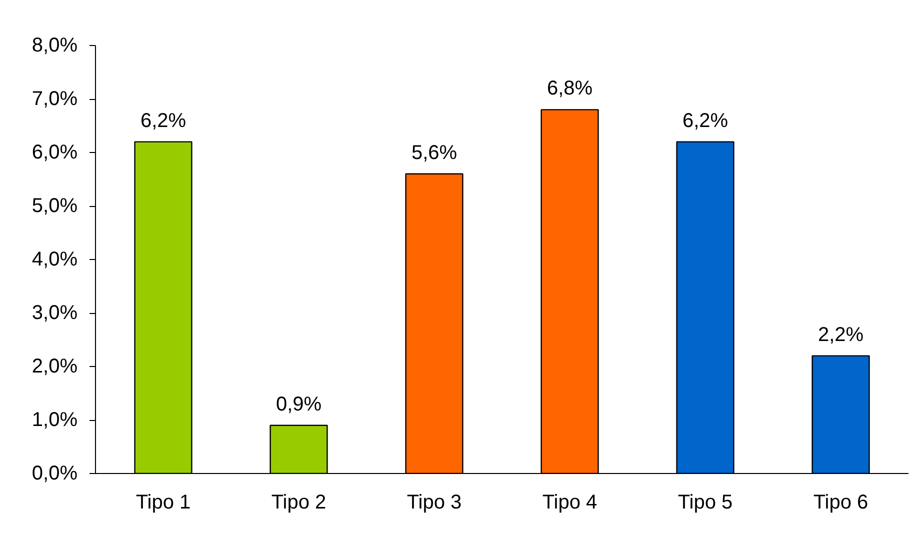  I want to click on x-tick-label: Tipo 4, so click(570, 503).